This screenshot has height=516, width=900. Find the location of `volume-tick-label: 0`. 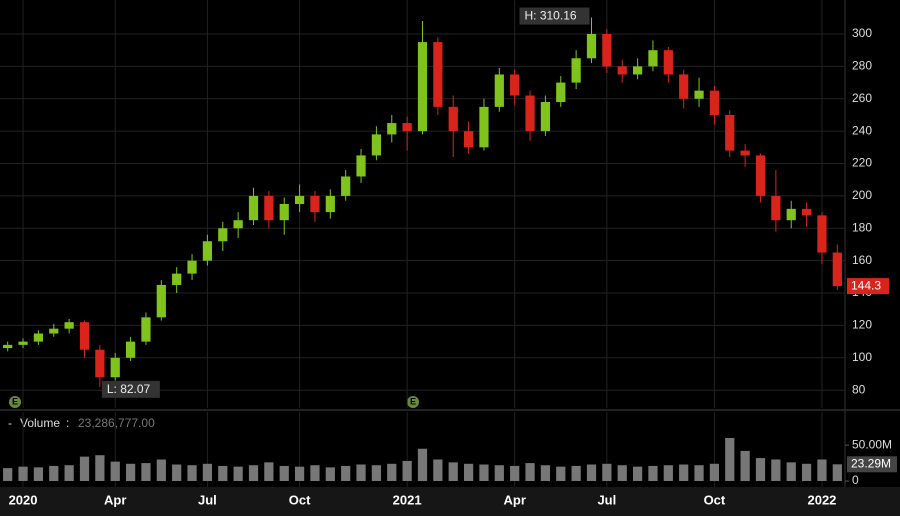

volume-tick-label: 0 is located at coordinates (855, 480).